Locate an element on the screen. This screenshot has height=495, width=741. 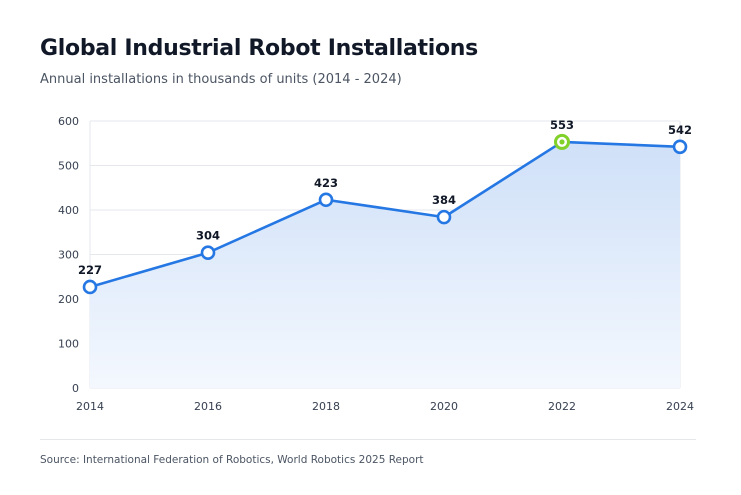
chart-title: Global Industrial Robot Installations is located at coordinates (259, 48).